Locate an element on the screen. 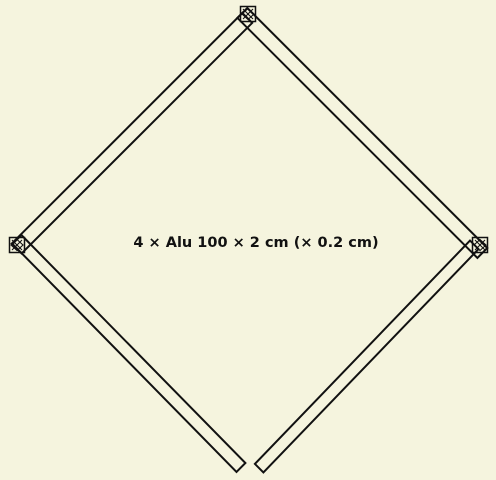 This screenshot has width=496, height=480. top-joint is located at coordinates (248, 14).